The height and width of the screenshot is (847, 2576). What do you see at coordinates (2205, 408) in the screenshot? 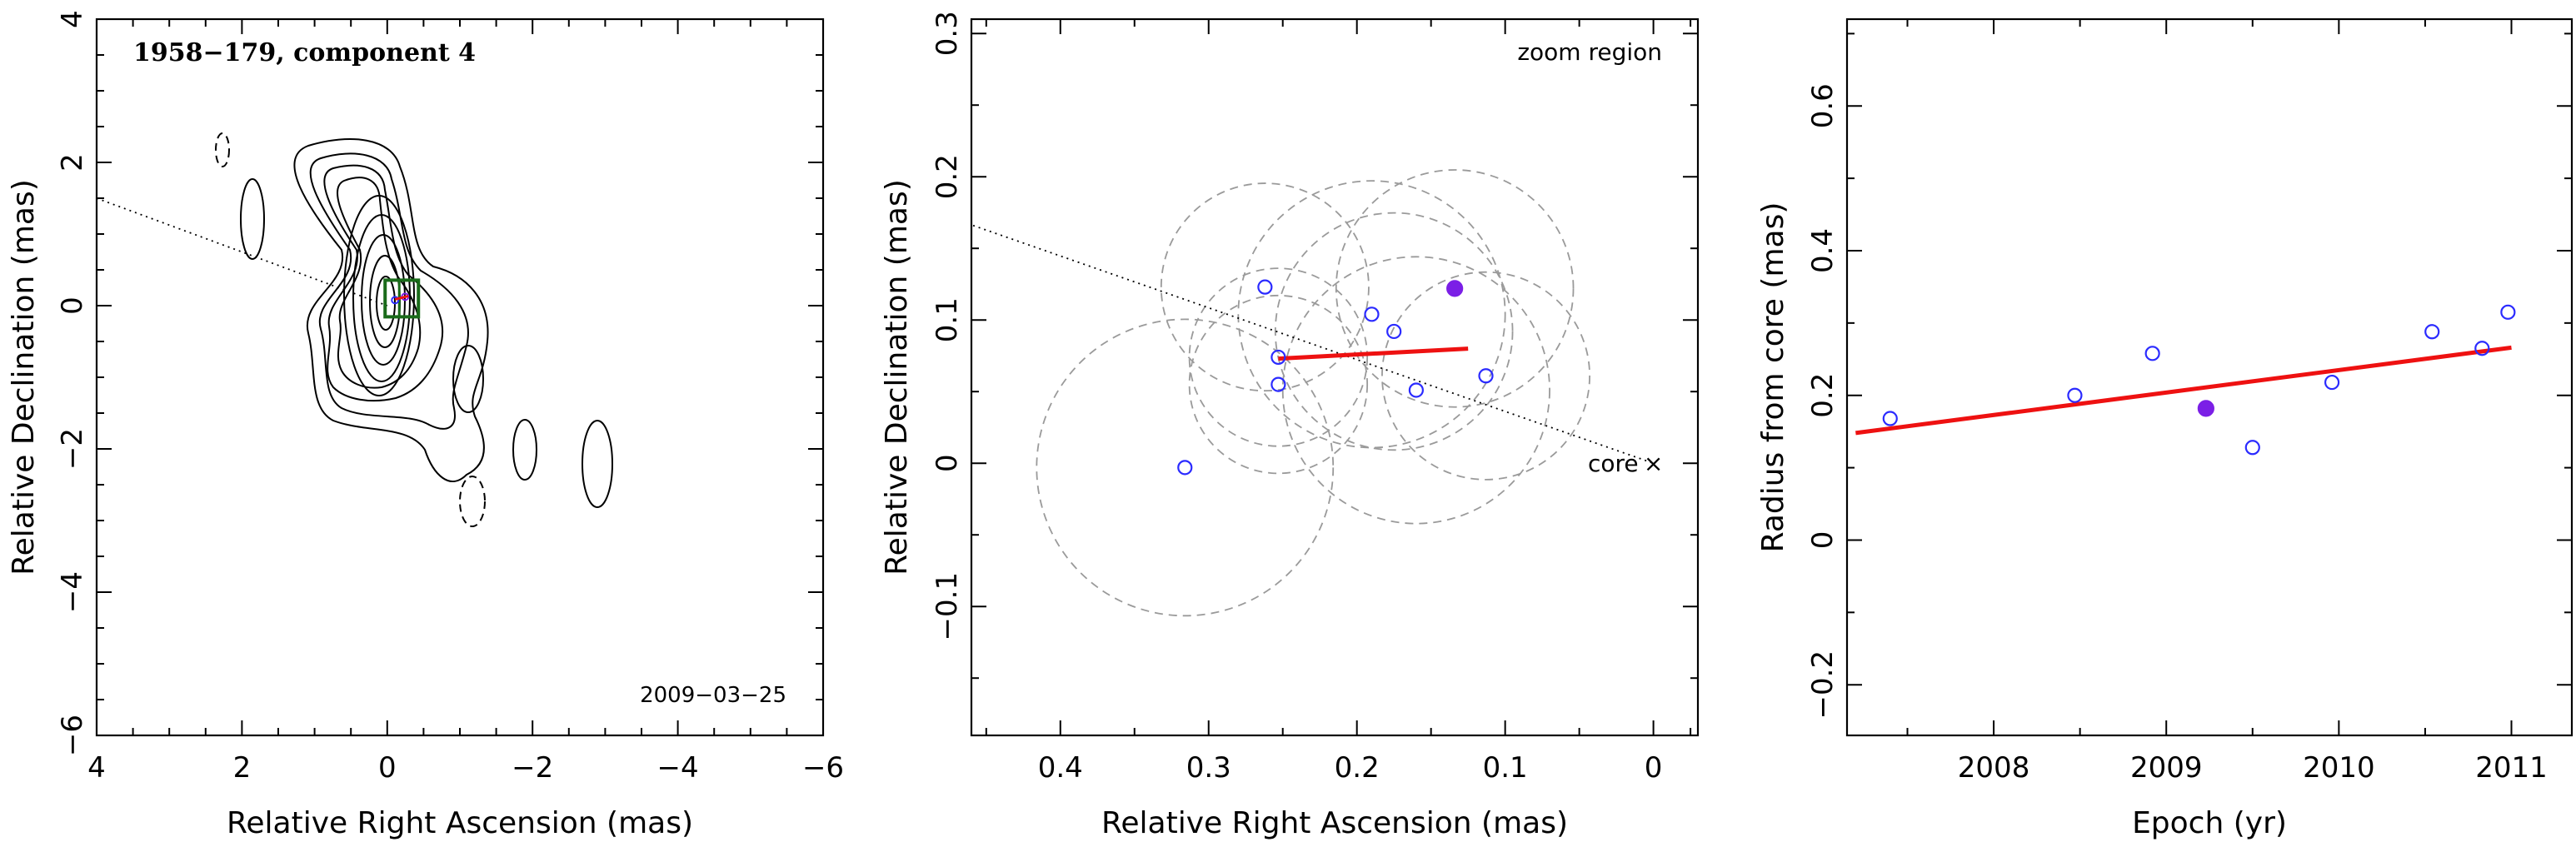
I see `highlighted-radius-point` at bounding box center [2205, 408].